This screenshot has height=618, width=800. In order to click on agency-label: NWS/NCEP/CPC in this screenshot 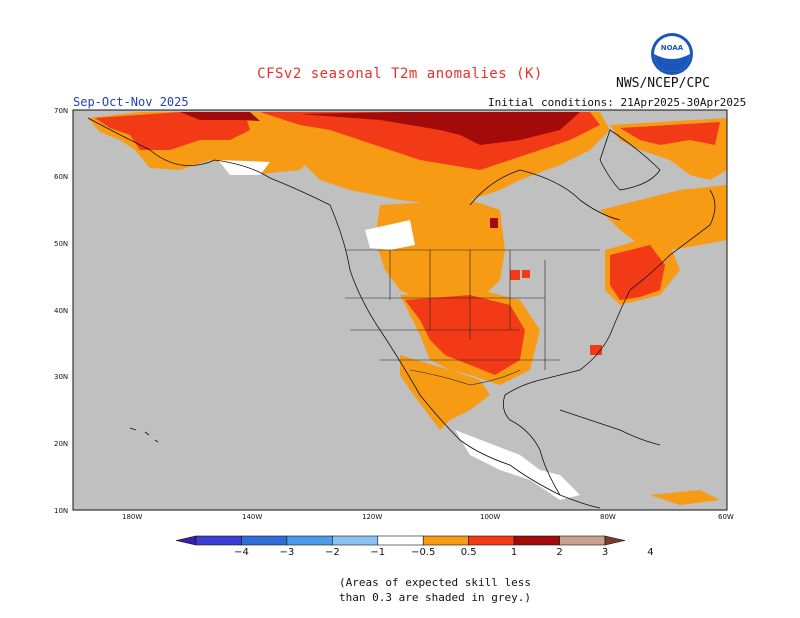, I will do `click(663, 83)`.